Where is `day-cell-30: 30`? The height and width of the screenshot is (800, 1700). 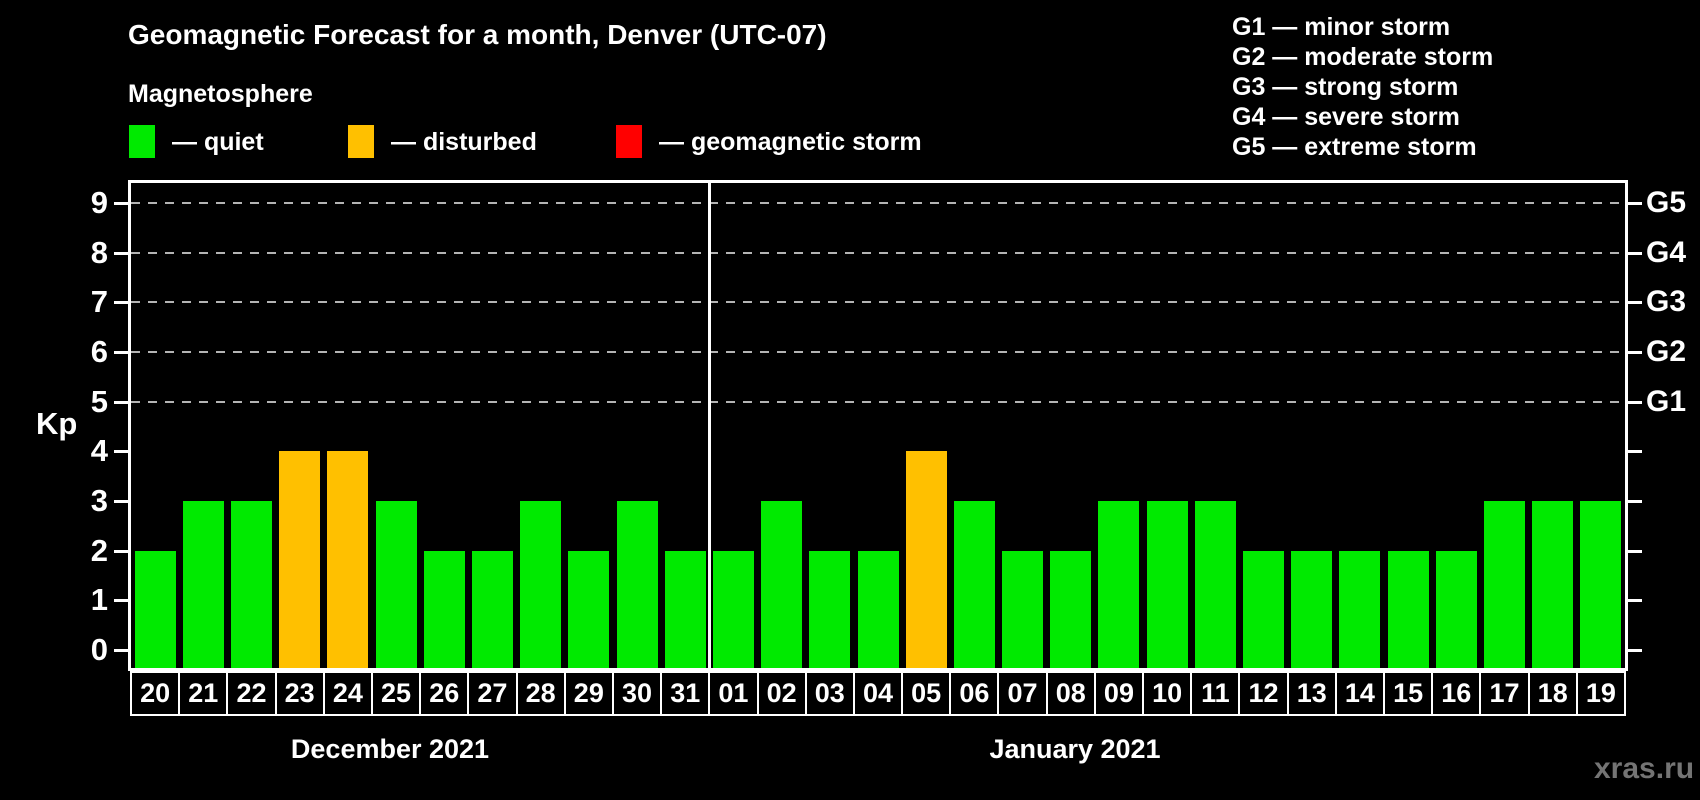 day-cell-30: 30 is located at coordinates (637, 693).